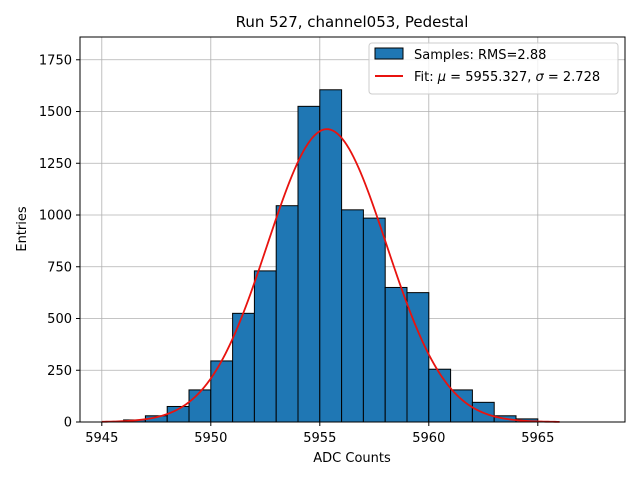  What do you see at coordinates (55, 112) in the screenshot?
I see `y-tick-label: 1500` at bounding box center [55, 112].